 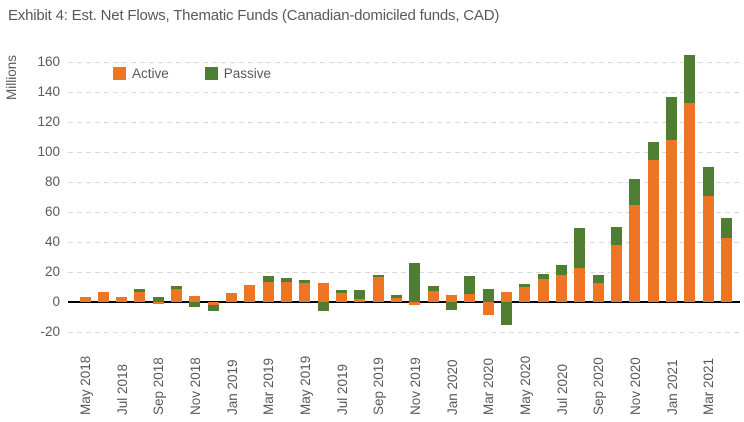 I want to click on x-tick-label: Jan 2019, so click(x=232, y=387).